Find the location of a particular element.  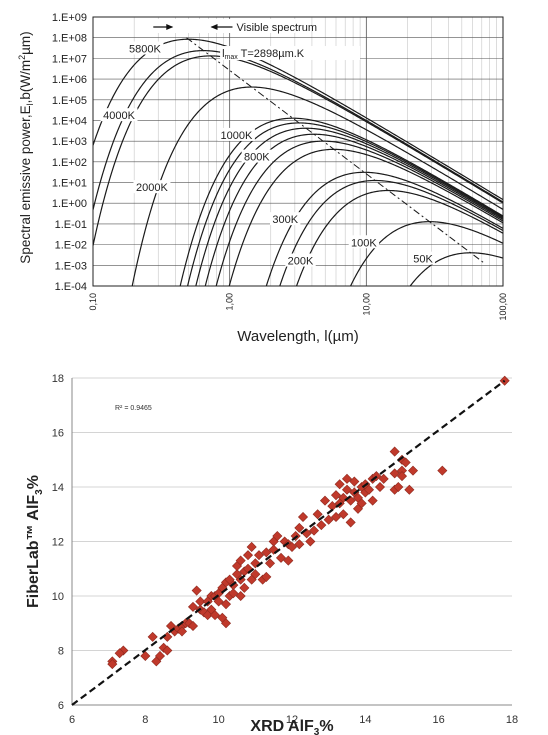

blackbody-curve-200k is located at coordinates (399, 237).